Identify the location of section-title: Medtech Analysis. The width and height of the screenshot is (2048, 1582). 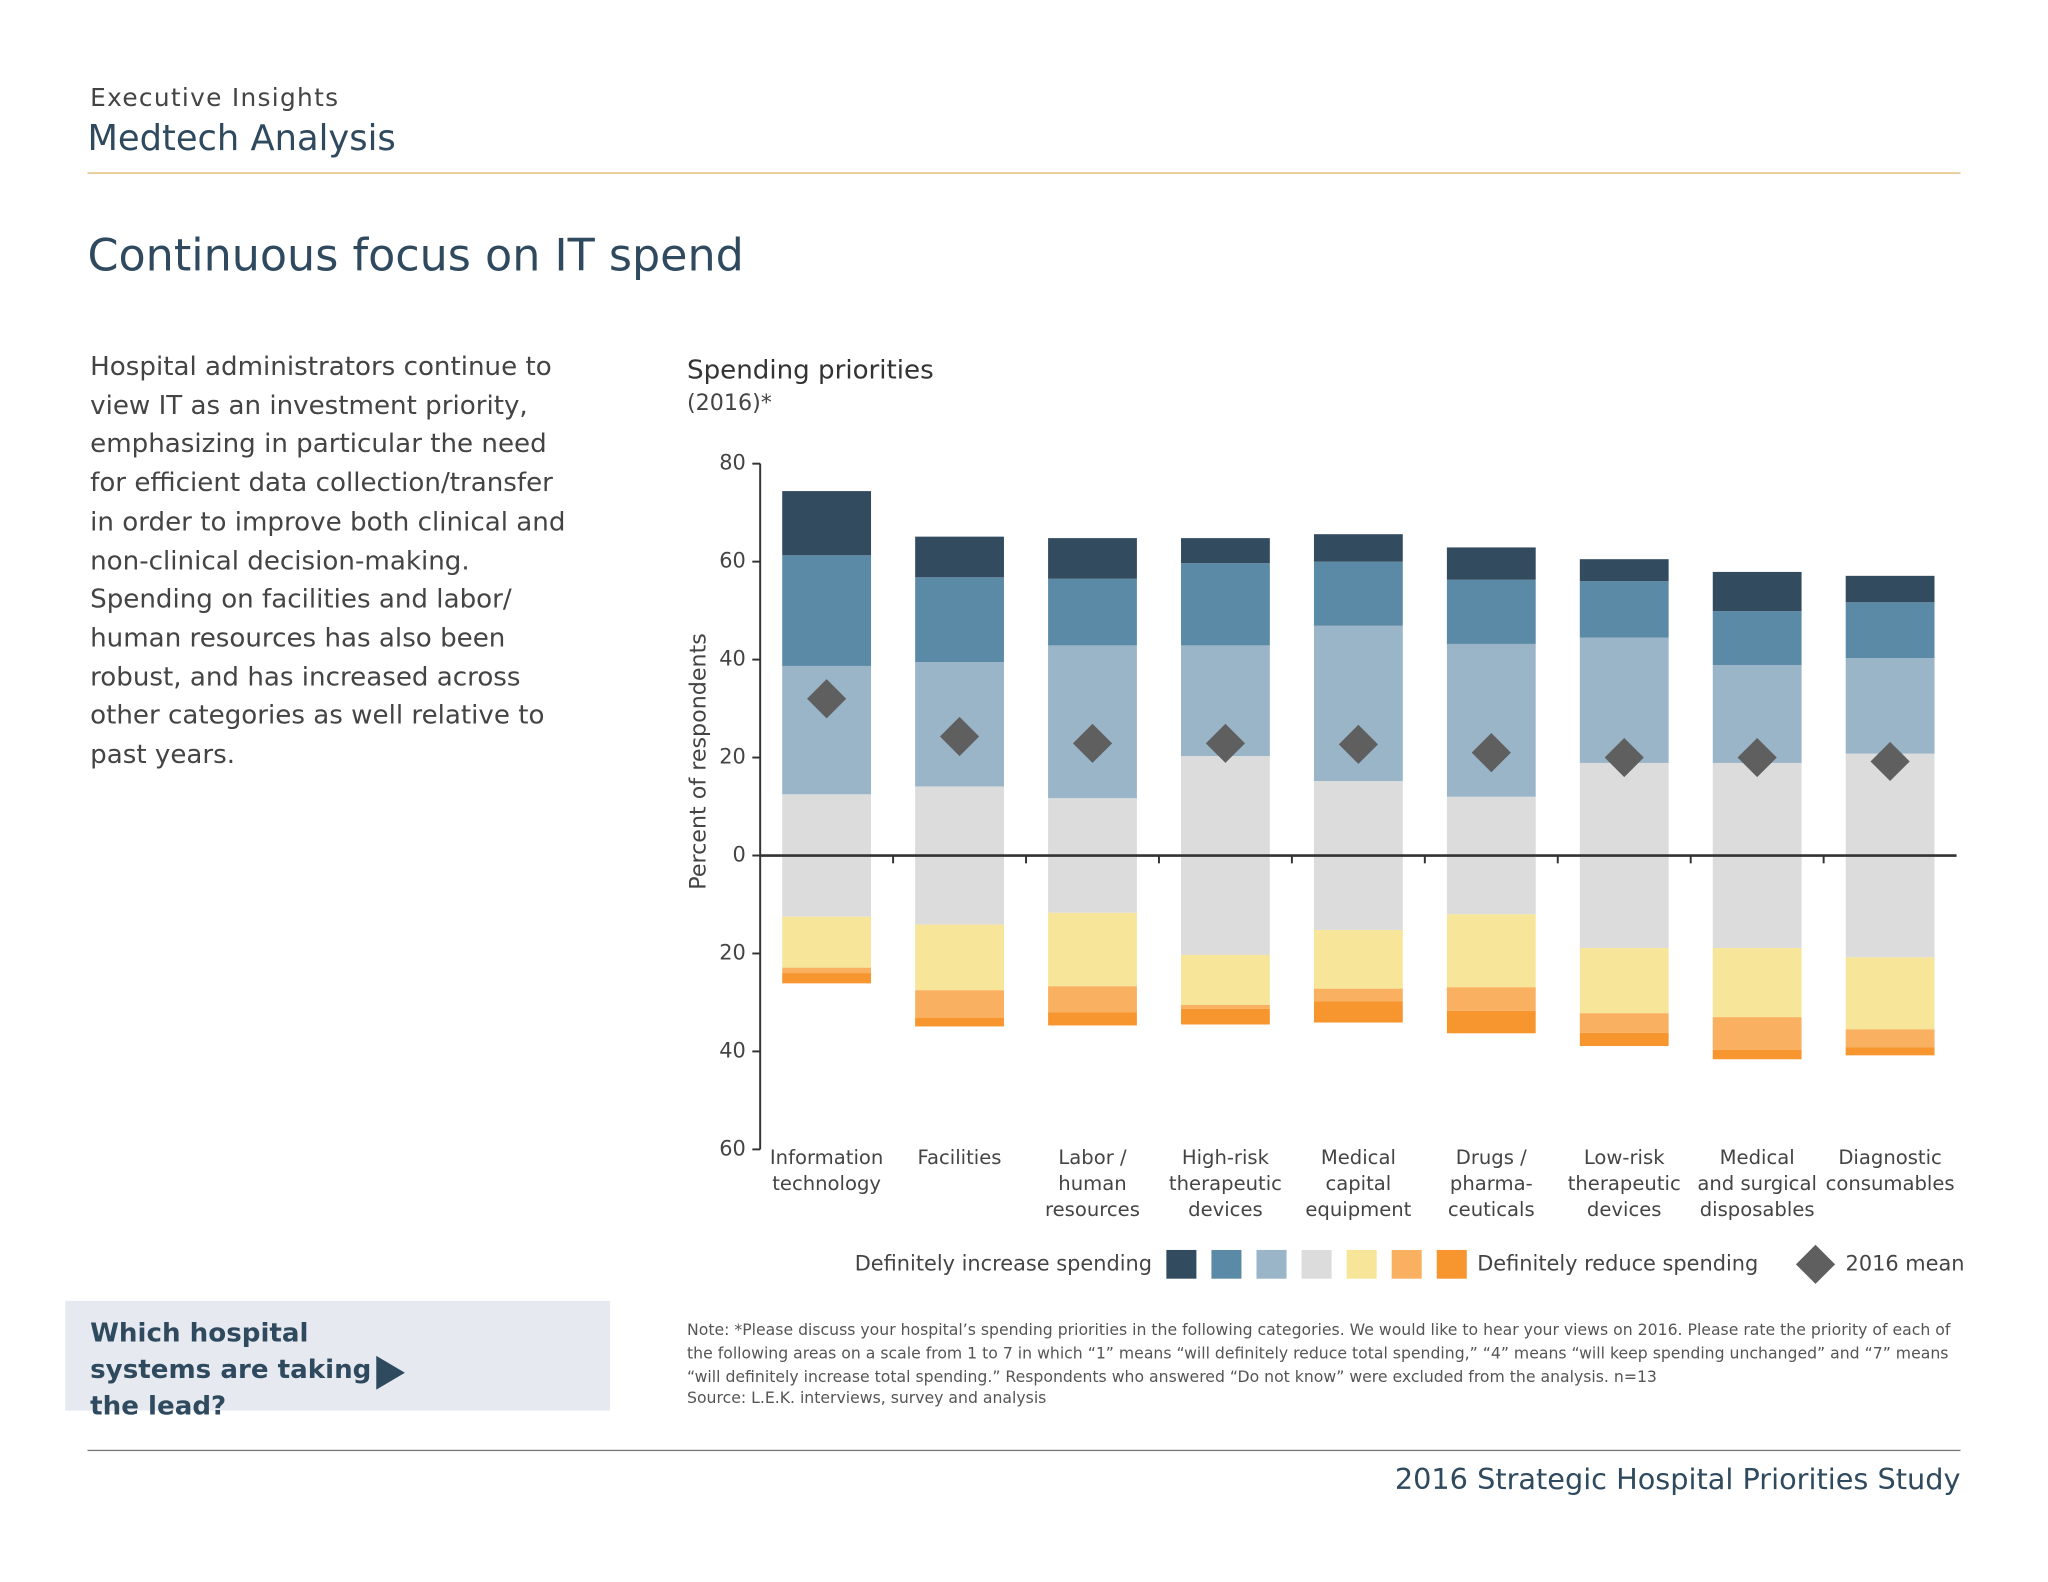
(241, 139).